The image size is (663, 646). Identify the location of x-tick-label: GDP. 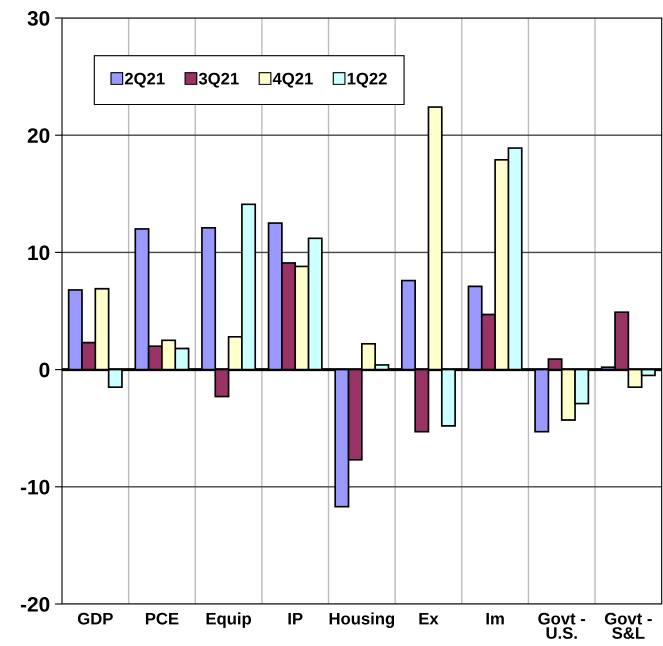
(95, 618).